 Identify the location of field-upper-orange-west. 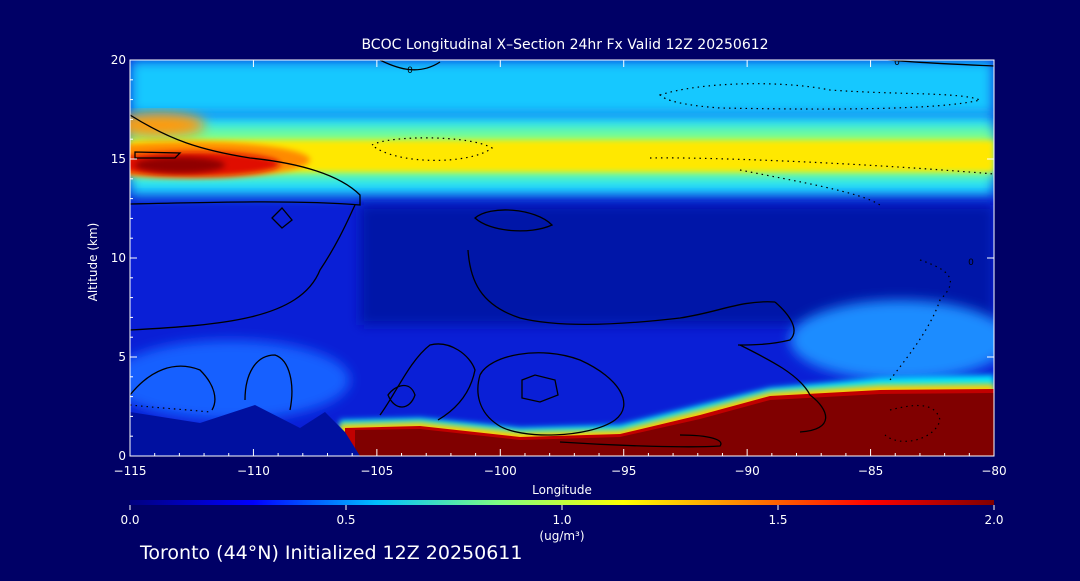
(167, 125).